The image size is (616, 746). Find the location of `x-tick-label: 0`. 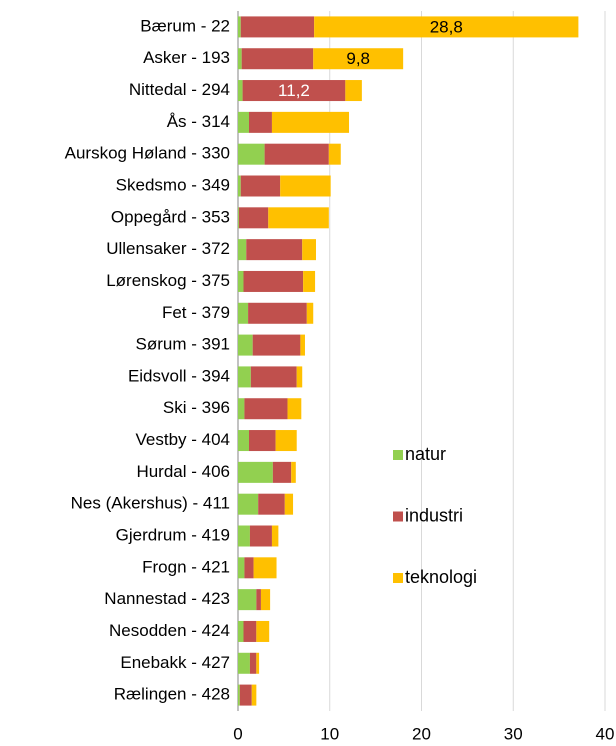

x-tick-label: 0 is located at coordinates (237, 733).